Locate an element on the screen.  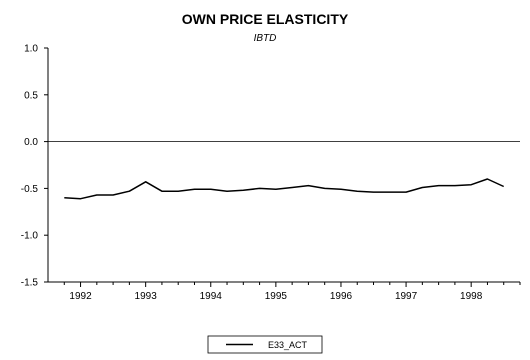
y-tick-label: 0.0 is located at coordinates (31, 142).